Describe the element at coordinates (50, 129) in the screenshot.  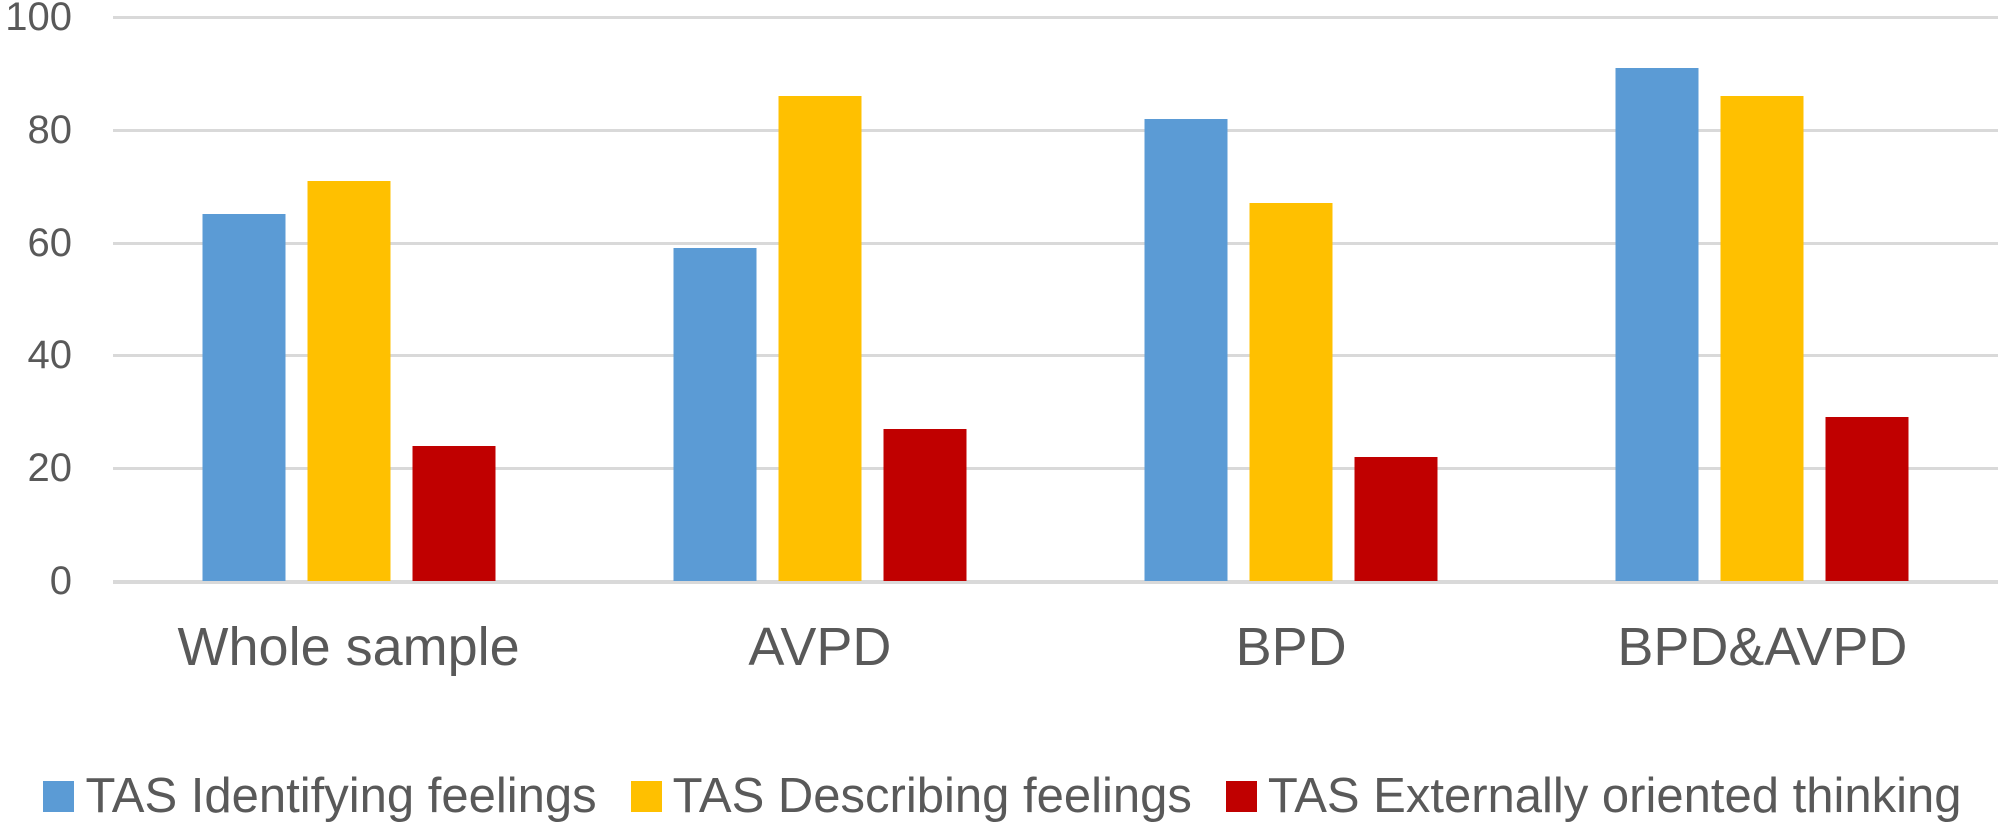
I see `y-axis-tick-label: 80` at that location.